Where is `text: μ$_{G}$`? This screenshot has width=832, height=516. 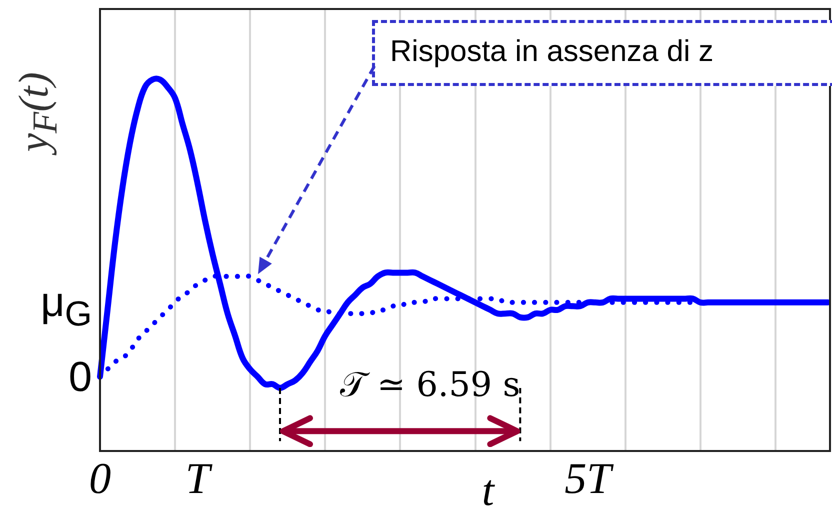 text: μ$_{G}$ is located at coordinates (66, 305).